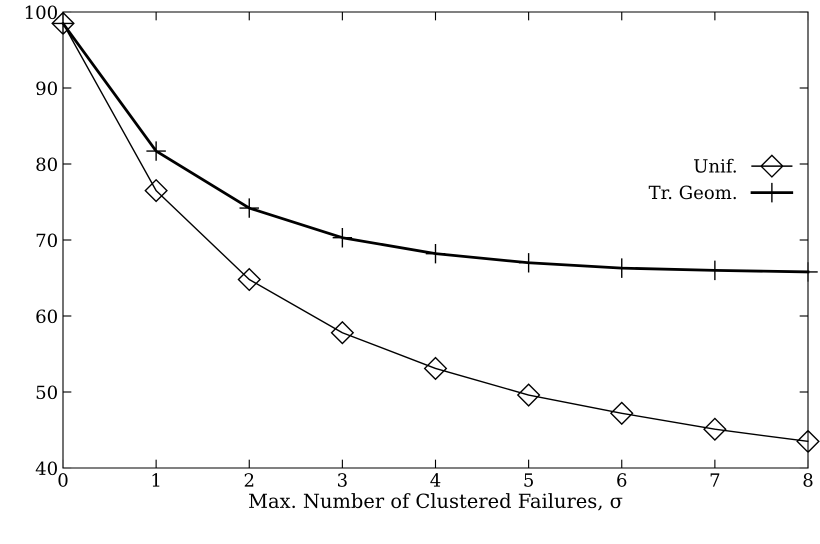  I want to click on x-tick-label: 3, so click(342, 480).